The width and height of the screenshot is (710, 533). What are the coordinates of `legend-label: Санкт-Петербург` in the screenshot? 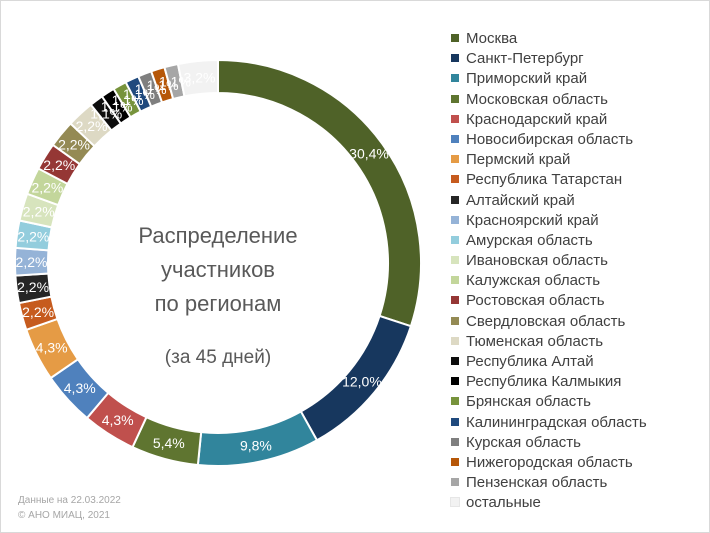 It's located at (525, 59).